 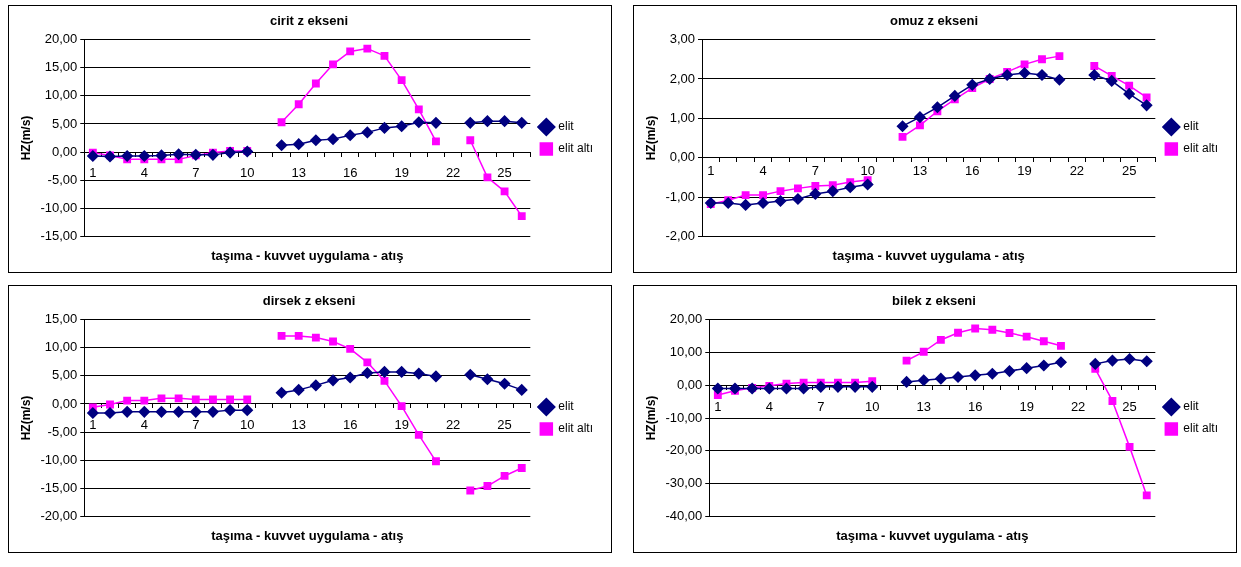 I want to click on y-tick-label: -2,00, so click(x=680, y=235).